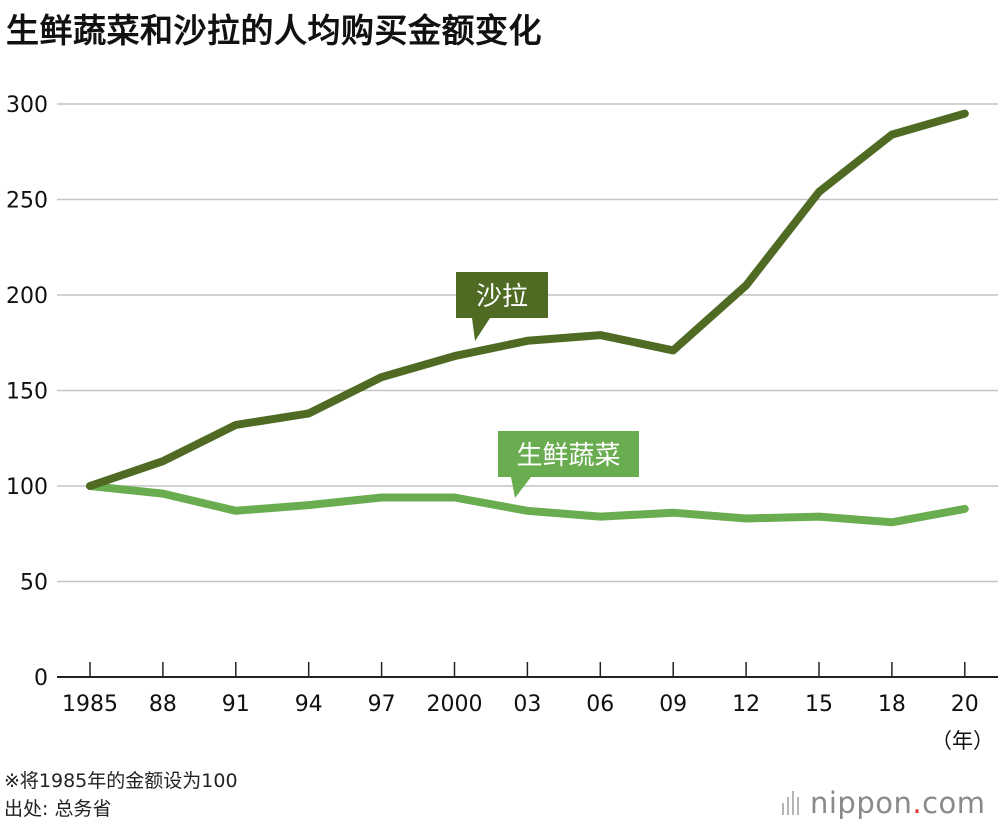 Image resolution: width=1000 pixels, height=826 pixels. I want to click on x-tick-label: 18, so click(892, 704).